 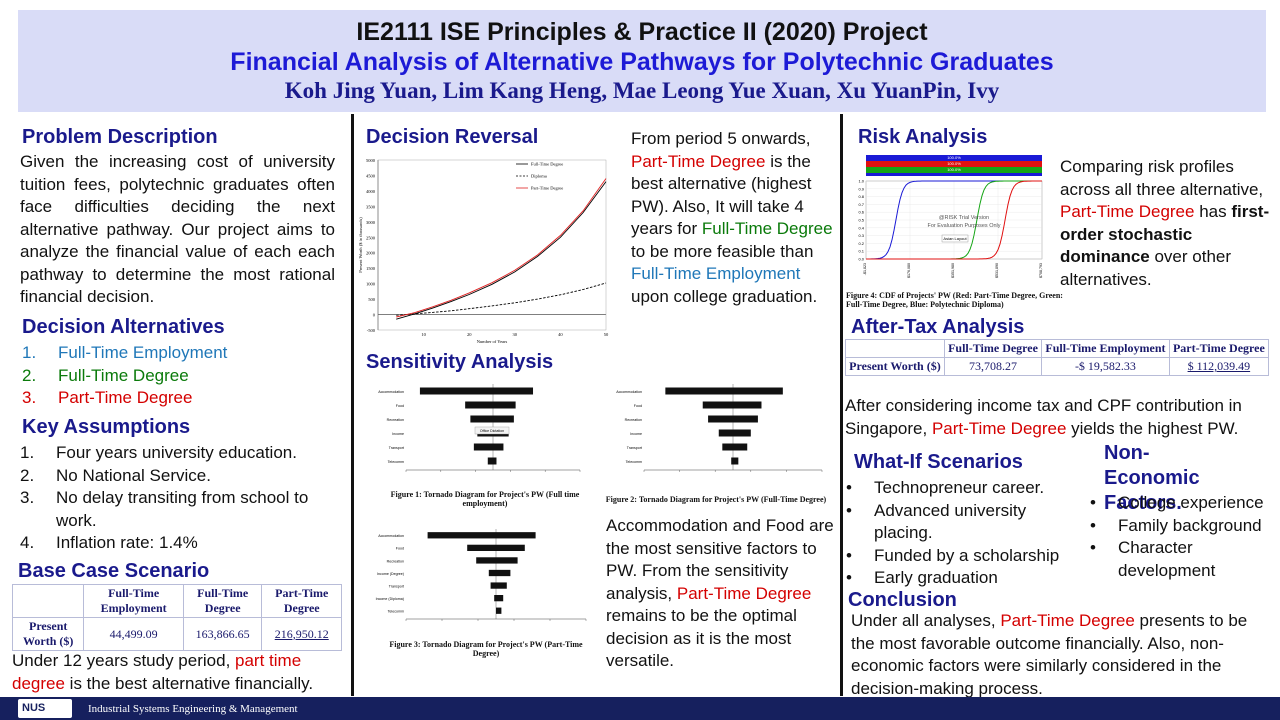 What do you see at coordinates (964, 556) in the screenshot?
I see `whatif-item: Funded by a scholarship` at bounding box center [964, 556].